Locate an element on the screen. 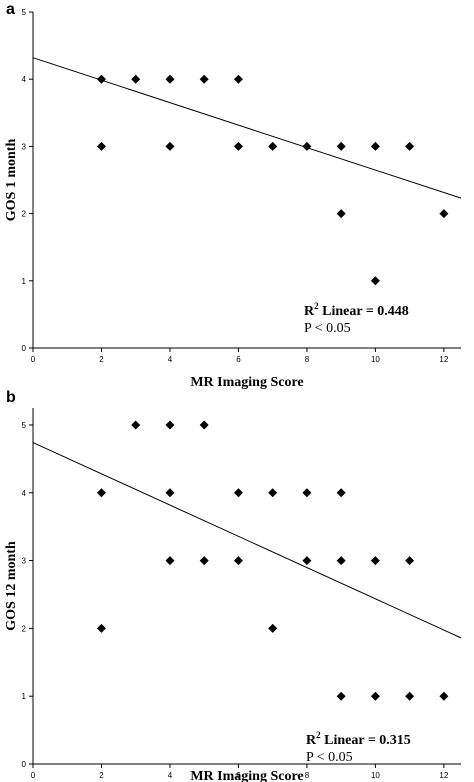 The width and height of the screenshot is (474, 782). y-axis-label: GOS 1 month is located at coordinates (11, 180).